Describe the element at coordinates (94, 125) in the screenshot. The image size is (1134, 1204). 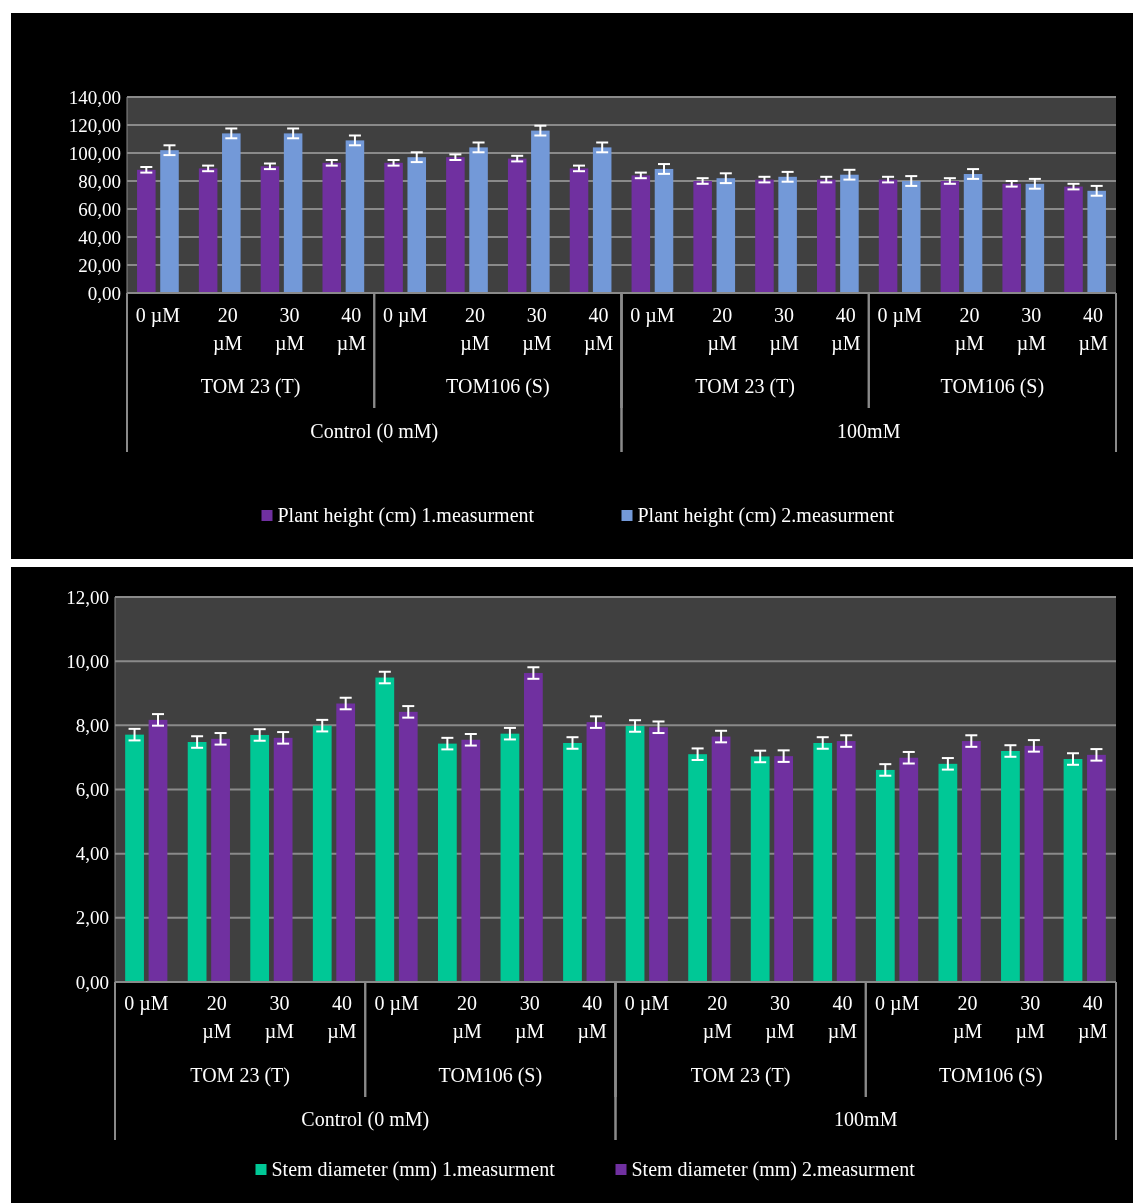
I see `y-tick-label: 120,00` at that location.